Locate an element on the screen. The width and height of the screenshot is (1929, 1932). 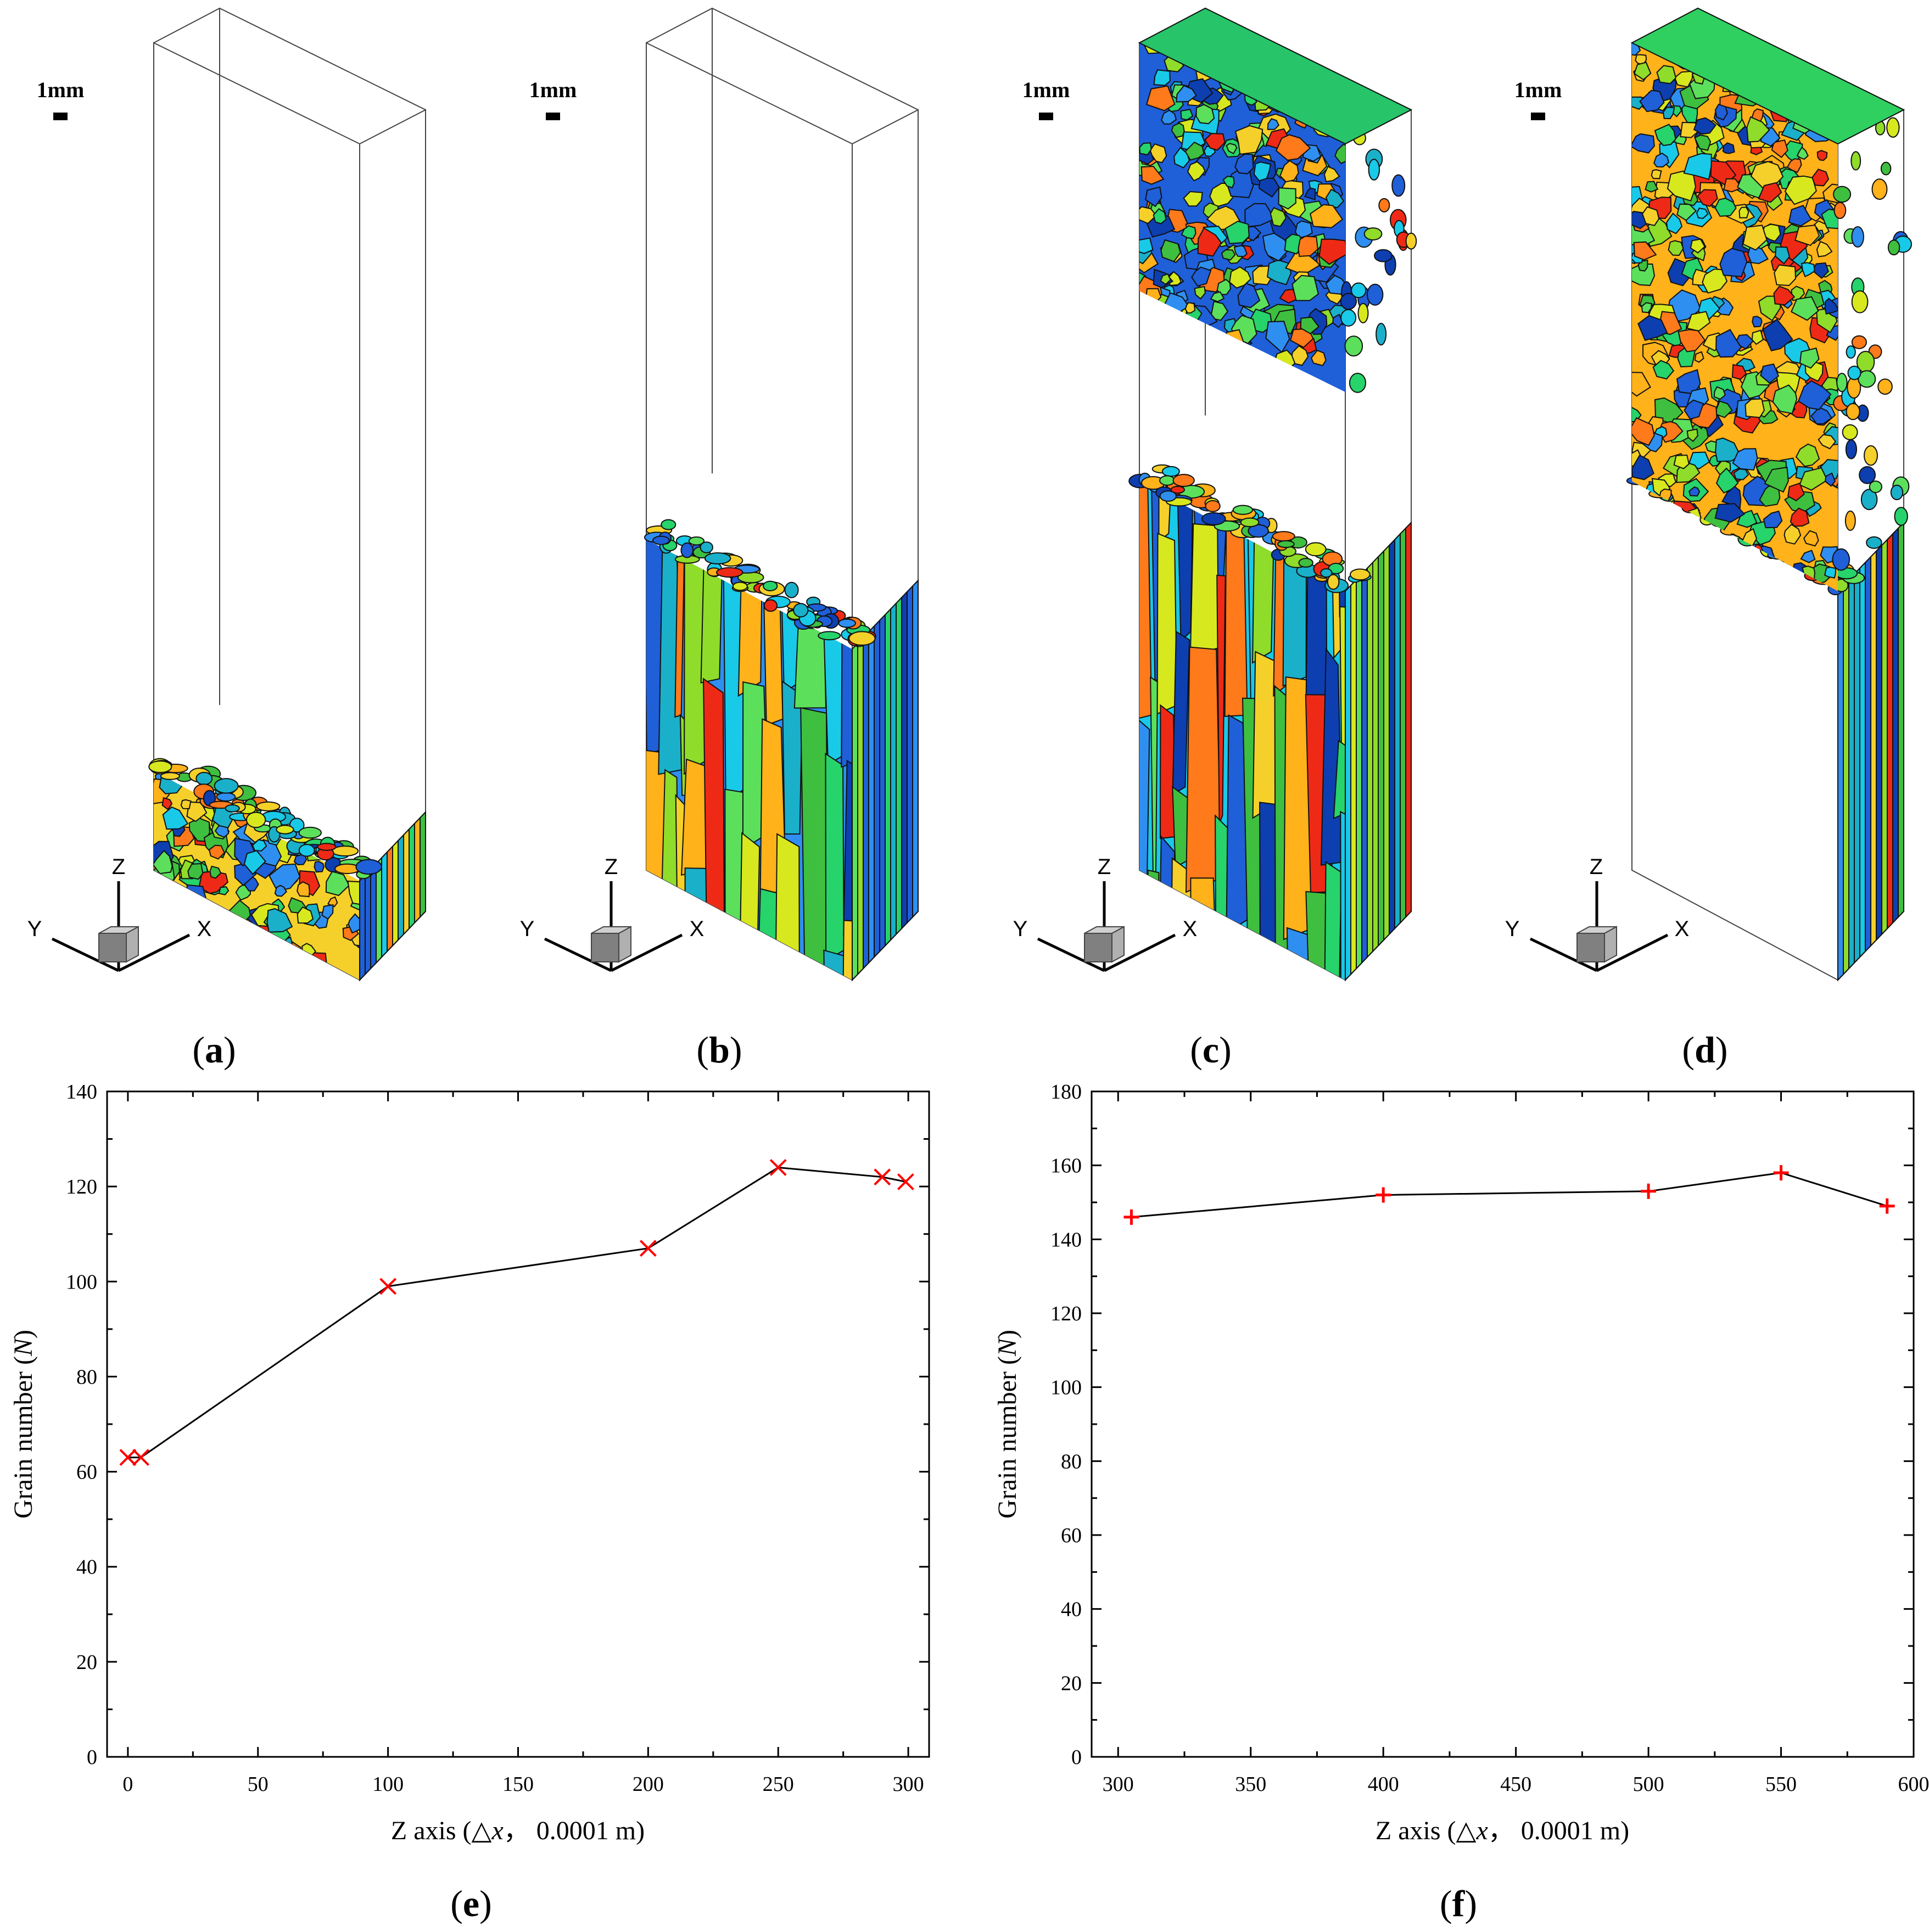
box-top-edge is located at coordinates (782, 59).